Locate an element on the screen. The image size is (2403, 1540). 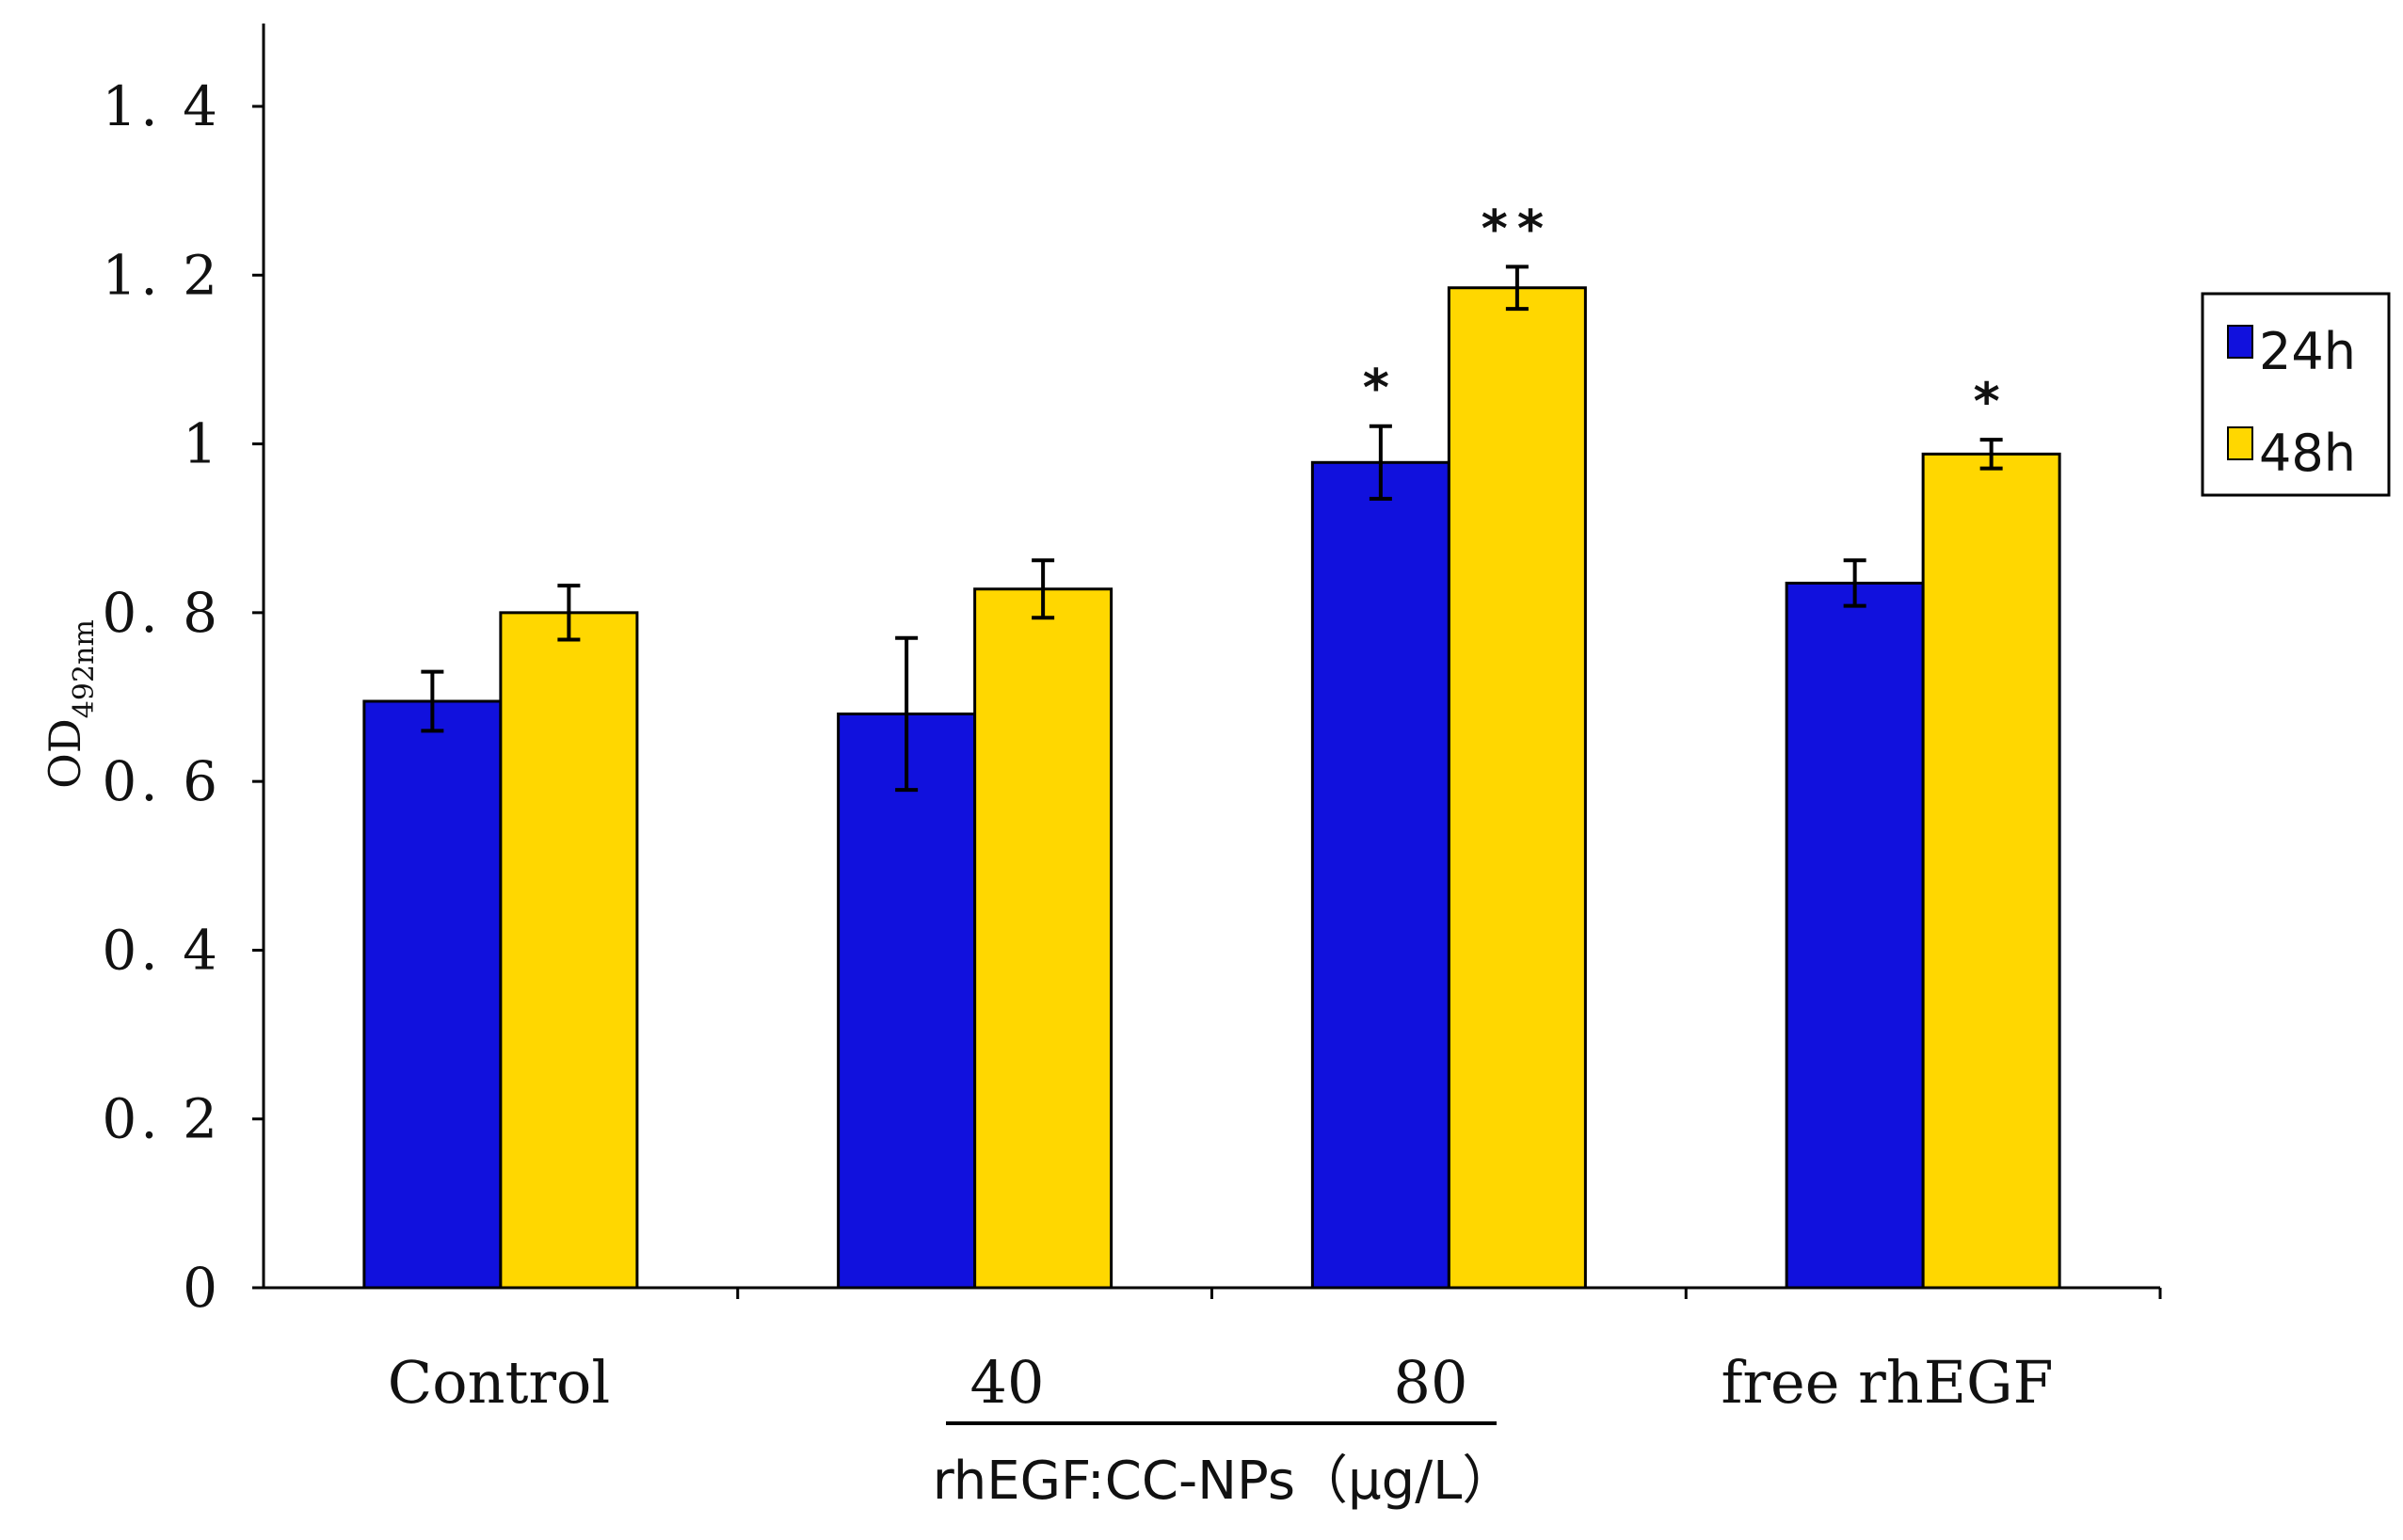
y-tick-label: 1. 2 is located at coordinates (161, 275).